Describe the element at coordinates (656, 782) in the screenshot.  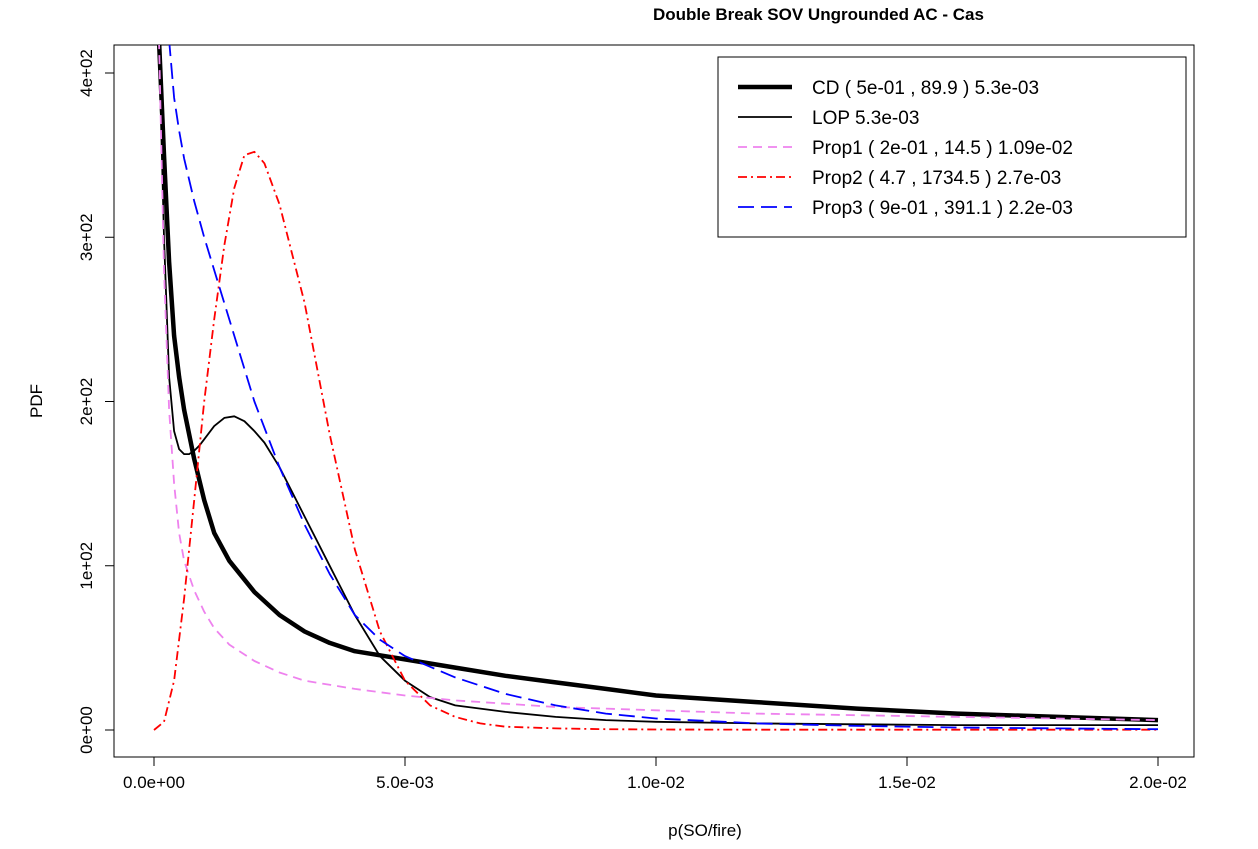
I see `x-tick-label: 1.0e-02` at that location.